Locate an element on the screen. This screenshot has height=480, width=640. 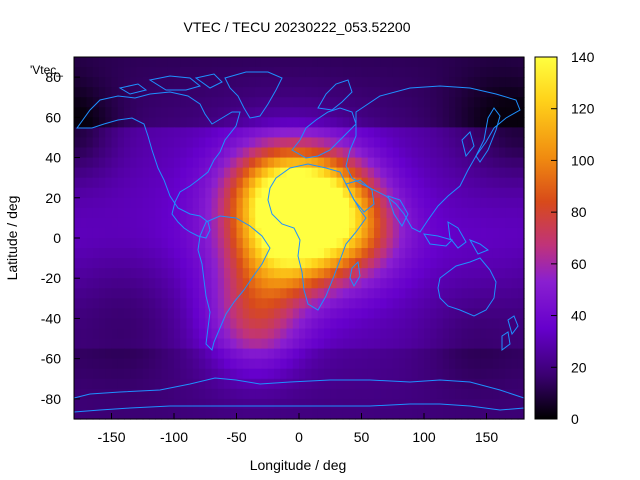
x-tick-label: 100 is located at coordinates (424, 437).